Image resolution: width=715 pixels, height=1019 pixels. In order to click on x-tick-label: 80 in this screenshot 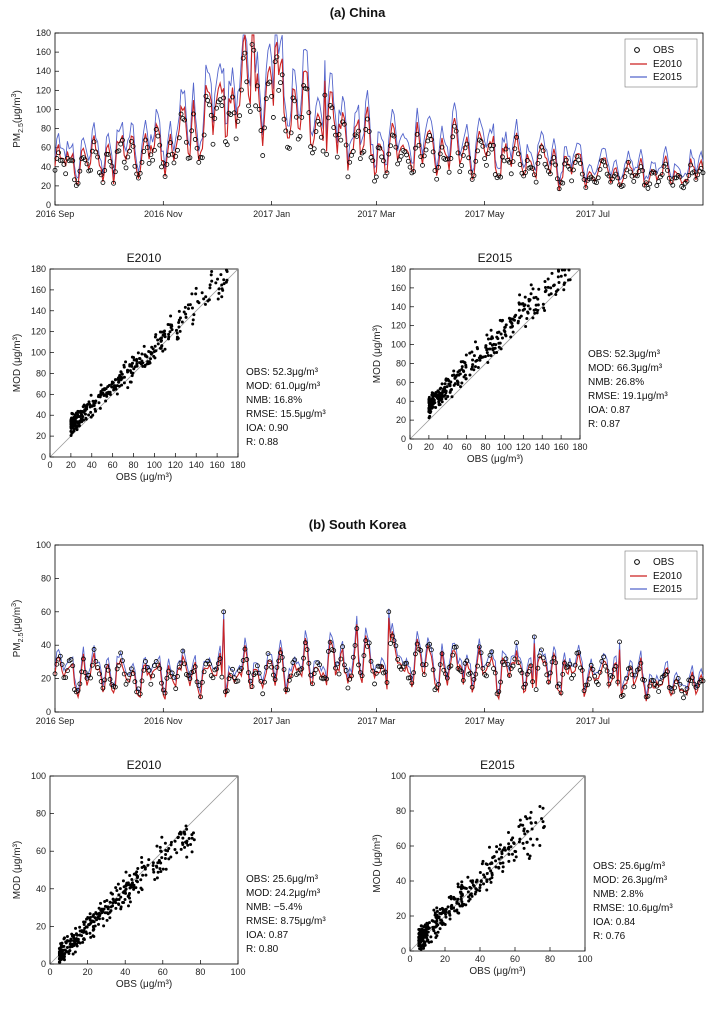, I will do `click(486, 447)`.